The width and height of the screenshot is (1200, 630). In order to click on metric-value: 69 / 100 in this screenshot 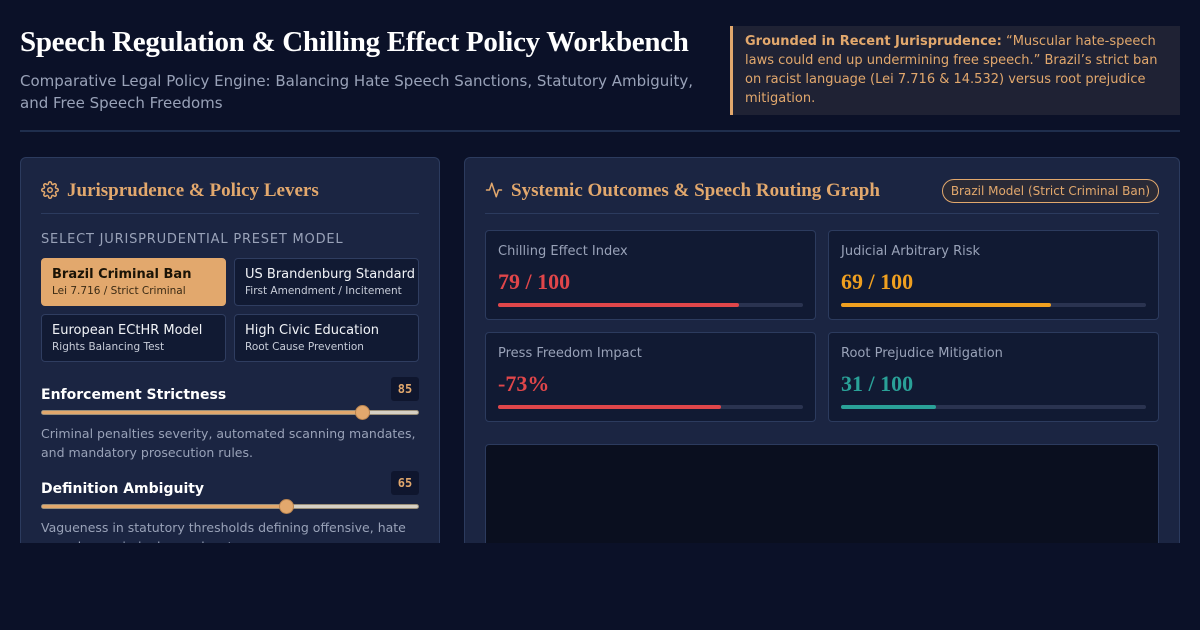, I will do `click(877, 281)`.